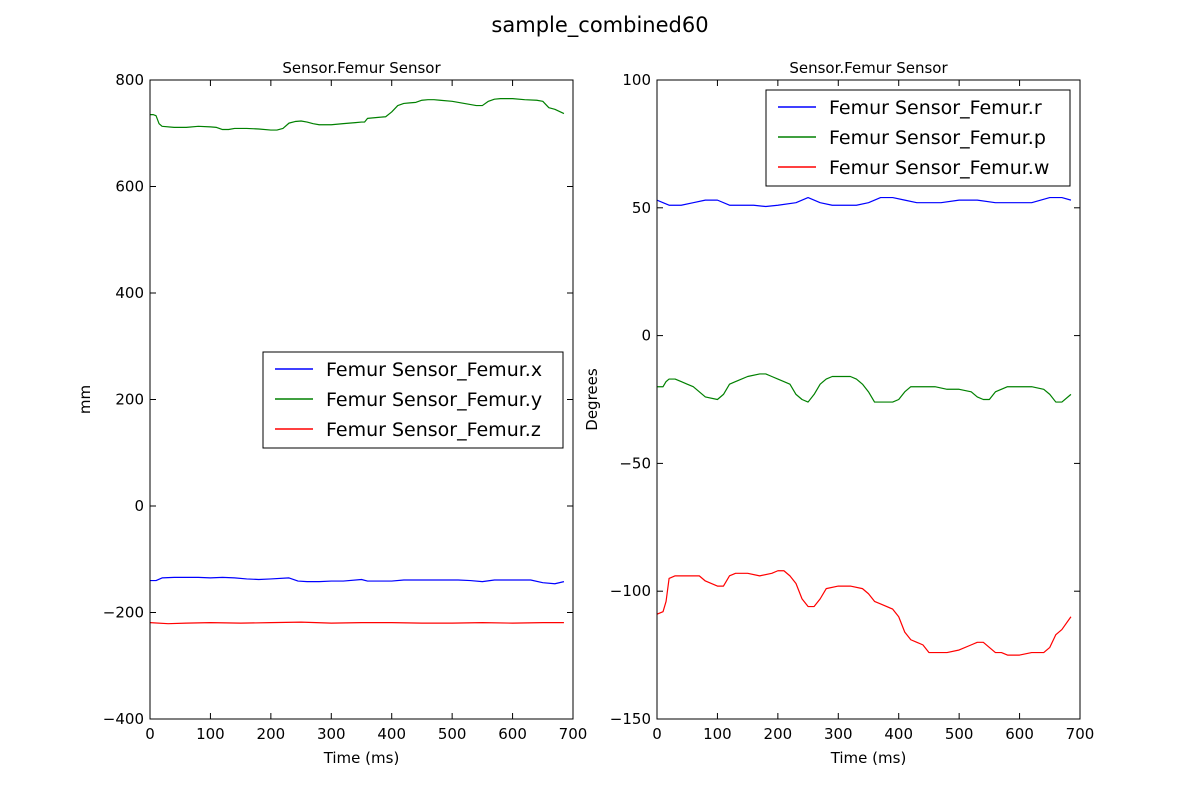 The width and height of the screenshot is (1200, 800). I want to click on legend-label: Femur Sensor_Femur.w, so click(939, 168).